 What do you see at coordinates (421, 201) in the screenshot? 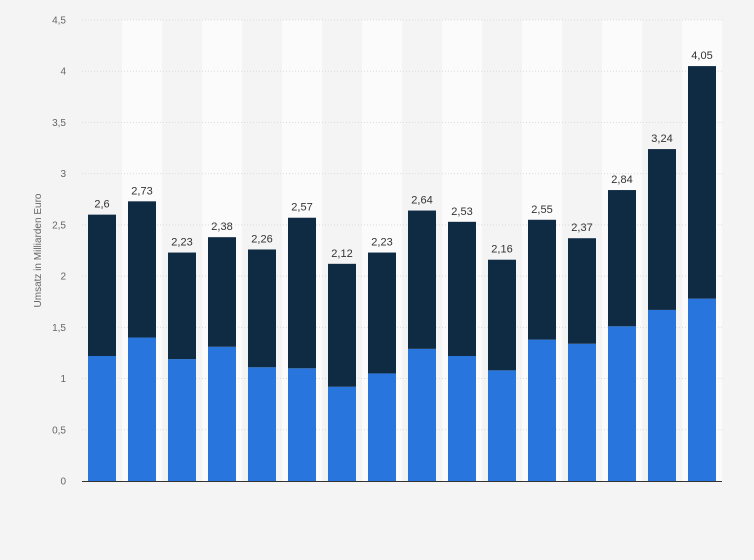
I see `bar-total-label: 2,64` at bounding box center [421, 201].